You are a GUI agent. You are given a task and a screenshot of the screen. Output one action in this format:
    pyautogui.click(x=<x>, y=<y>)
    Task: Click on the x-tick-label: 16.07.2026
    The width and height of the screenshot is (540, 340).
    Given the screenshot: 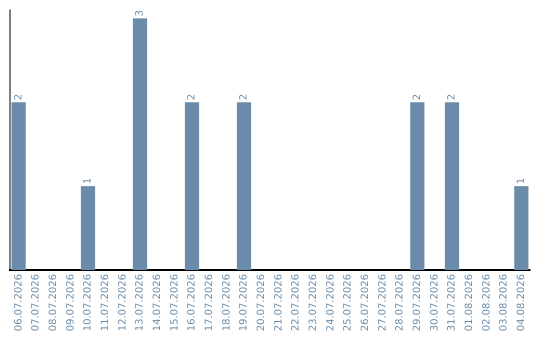 What is the action you would take?
    pyautogui.click(x=192, y=303)
    